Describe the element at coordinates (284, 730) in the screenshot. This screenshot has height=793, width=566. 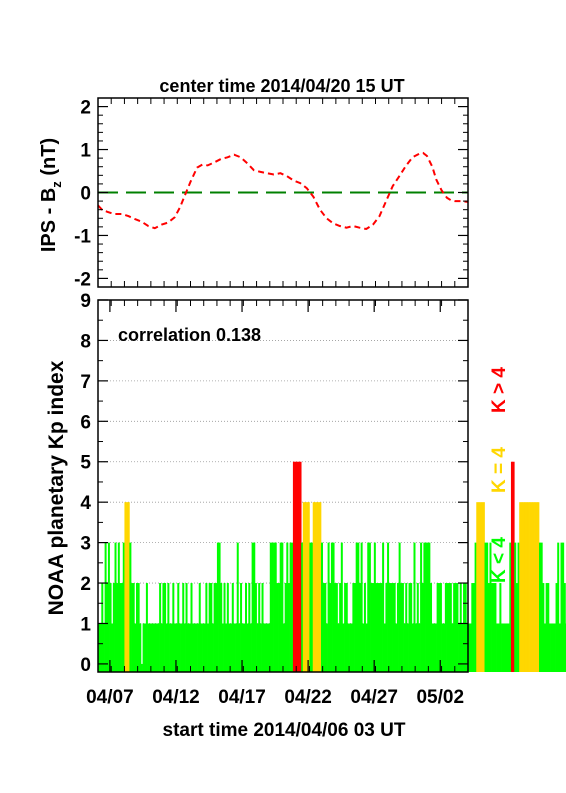
I see `bottom-x-axis-label: start time 2014/04/06 03 UT` at that location.